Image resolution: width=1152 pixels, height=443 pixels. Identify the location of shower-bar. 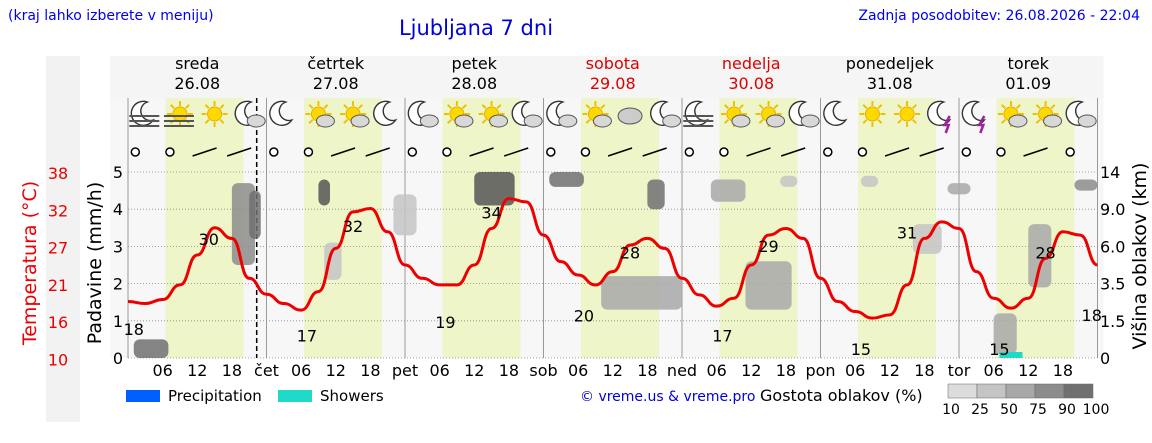
(1011, 355).